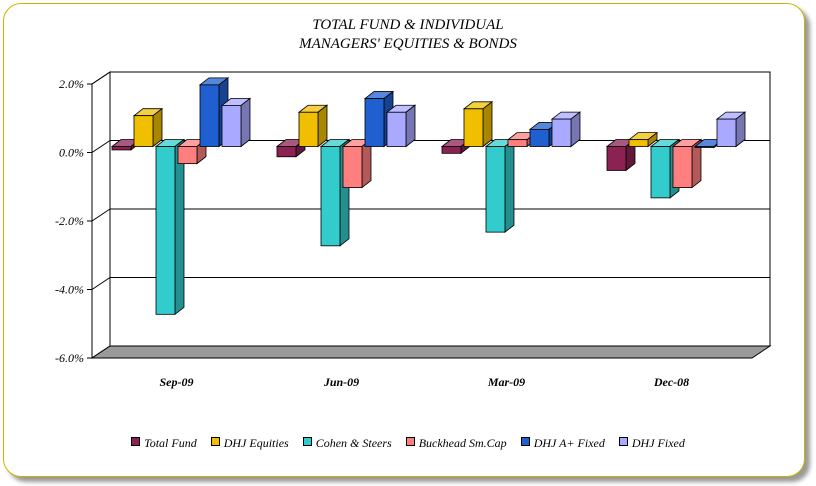  What do you see at coordinates (177, 382) in the screenshot?
I see `x-category-label: Sep-09` at bounding box center [177, 382].